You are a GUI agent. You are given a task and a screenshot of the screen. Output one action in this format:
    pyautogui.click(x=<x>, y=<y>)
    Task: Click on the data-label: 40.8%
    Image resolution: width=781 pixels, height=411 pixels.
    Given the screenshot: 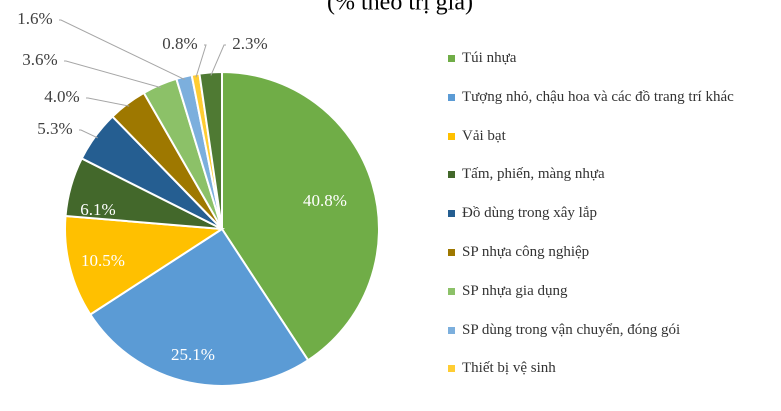 What is the action you would take?
    pyautogui.click(x=325, y=200)
    